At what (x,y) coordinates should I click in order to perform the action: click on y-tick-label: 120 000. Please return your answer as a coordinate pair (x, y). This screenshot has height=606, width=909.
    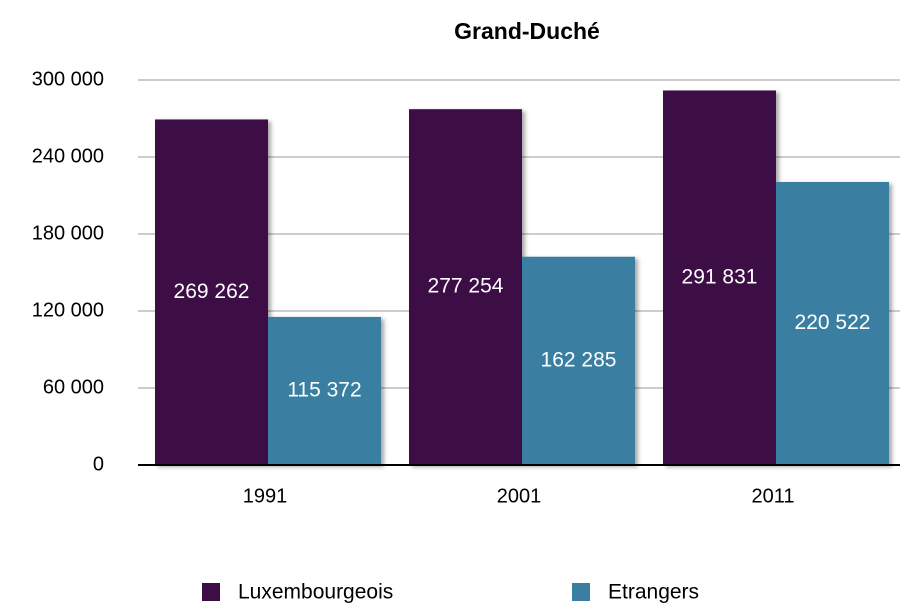
    Looking at the image, I should click on (68, 310).